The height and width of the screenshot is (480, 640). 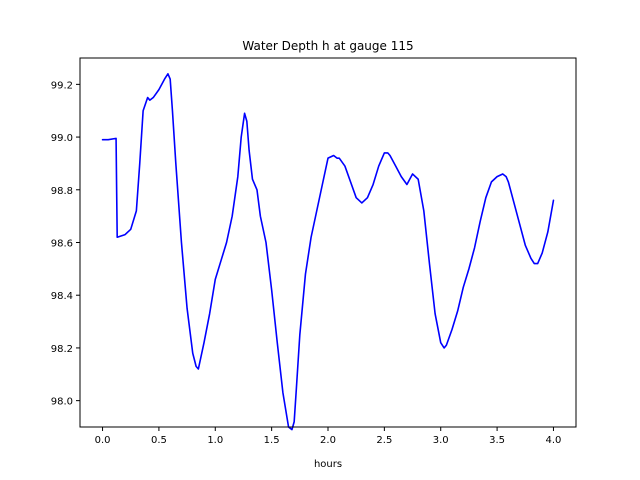 I want to click on x-tick-label: 3.0, so click(x=441, y=440).